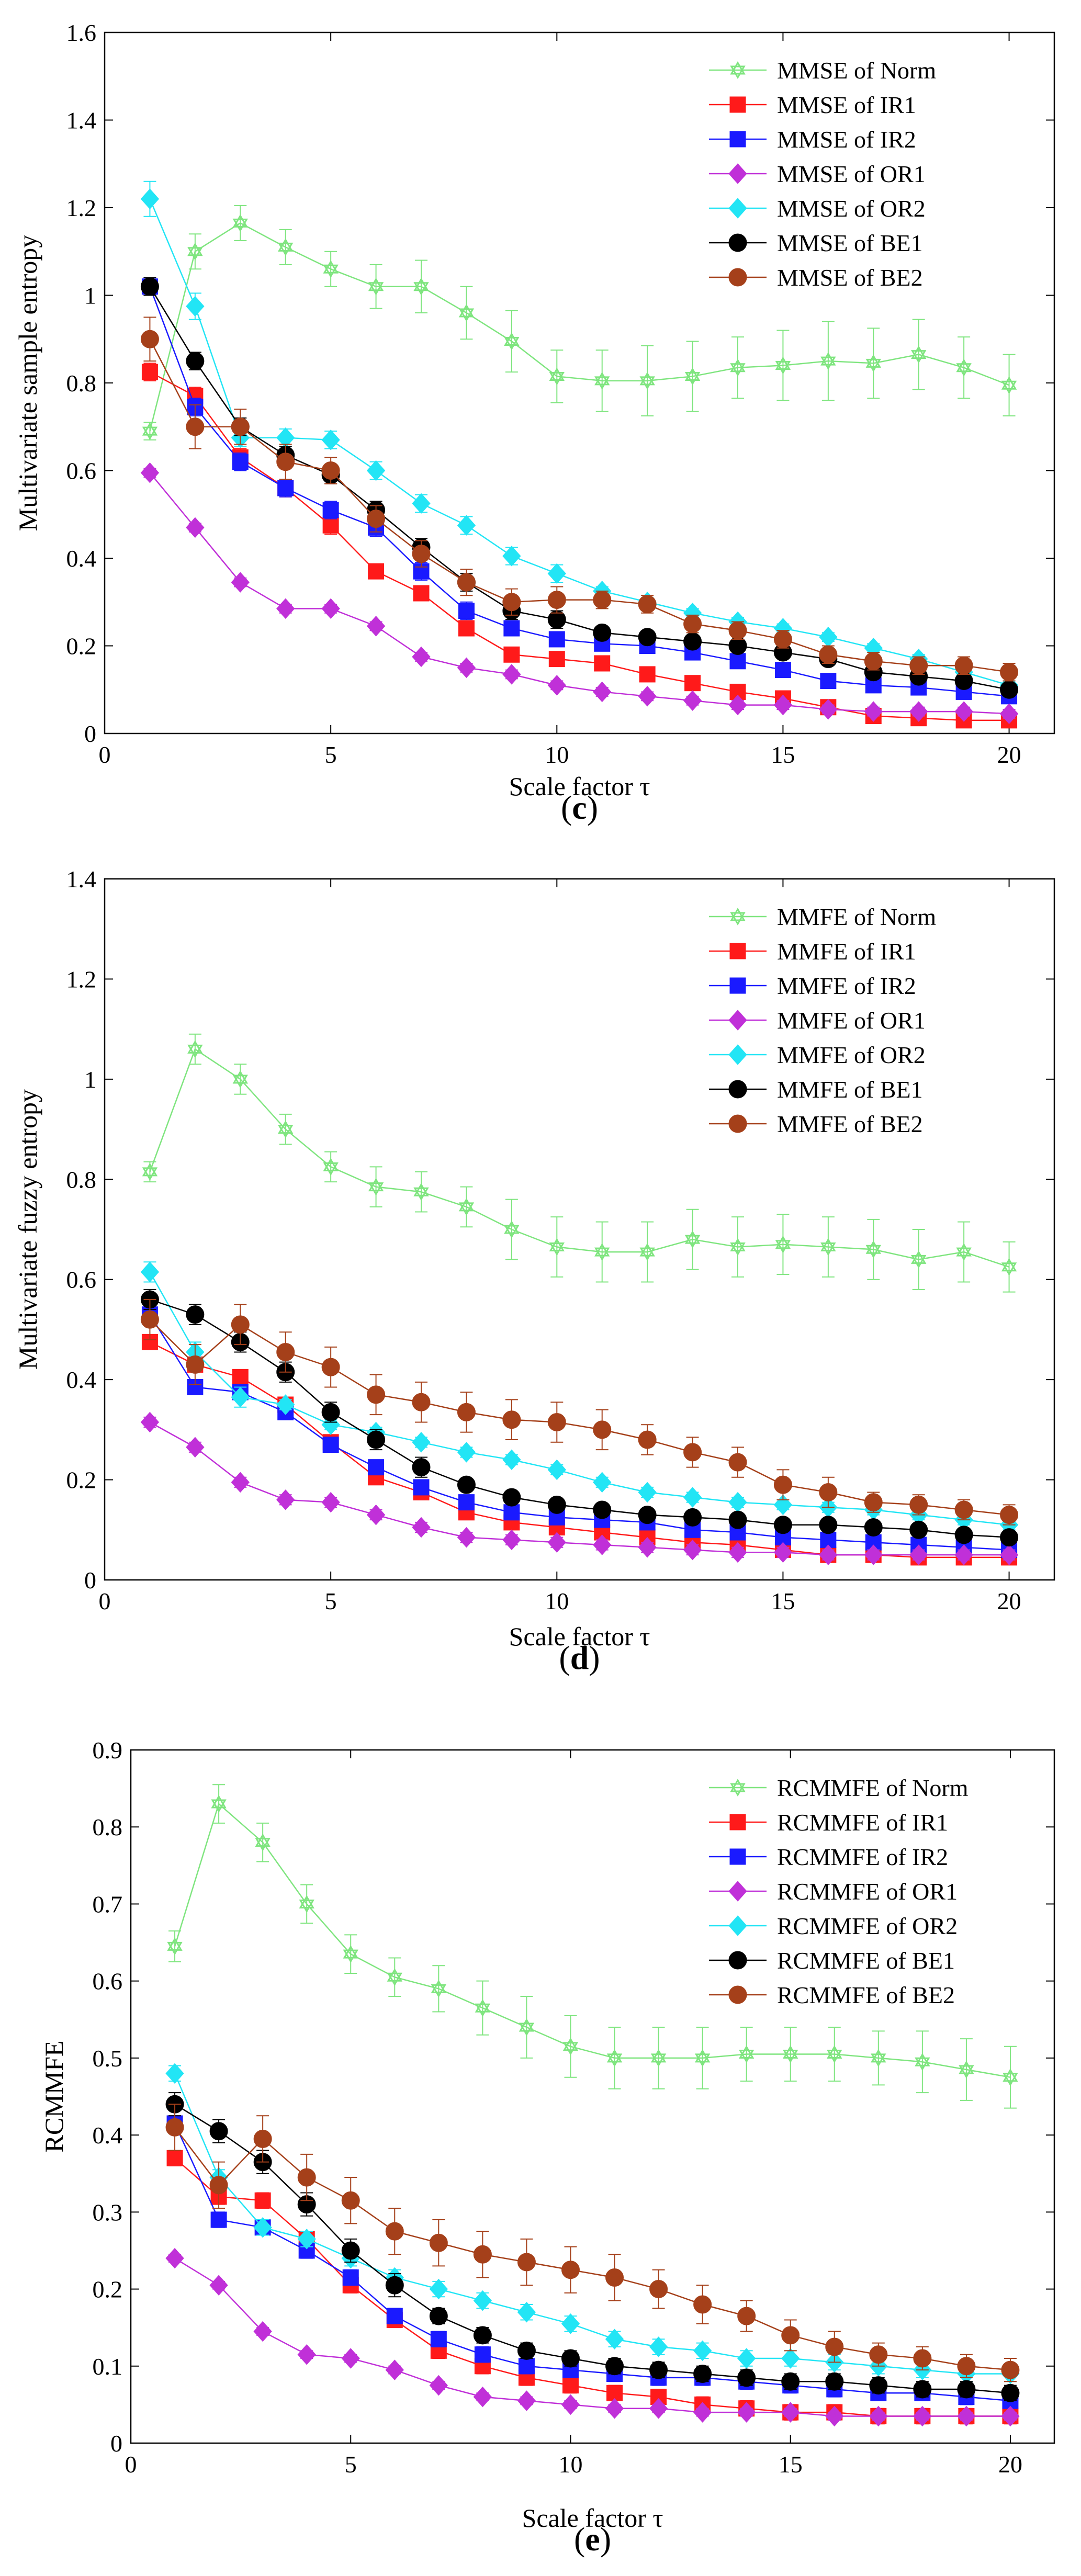 The width and height of the screenshot is (1081, 2576). I want to click on legend-item: MMFE of Norm, so click(823, 917).